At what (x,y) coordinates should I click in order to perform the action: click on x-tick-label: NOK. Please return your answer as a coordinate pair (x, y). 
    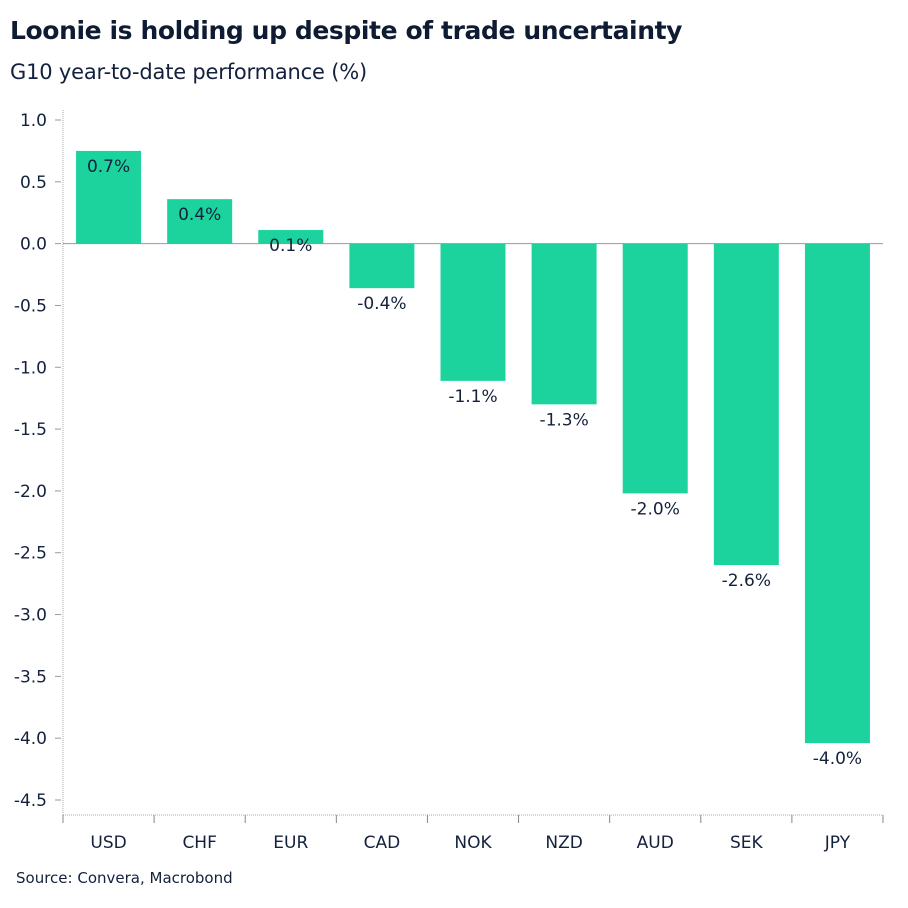
    Looking at the image, I should click on (473, 843).